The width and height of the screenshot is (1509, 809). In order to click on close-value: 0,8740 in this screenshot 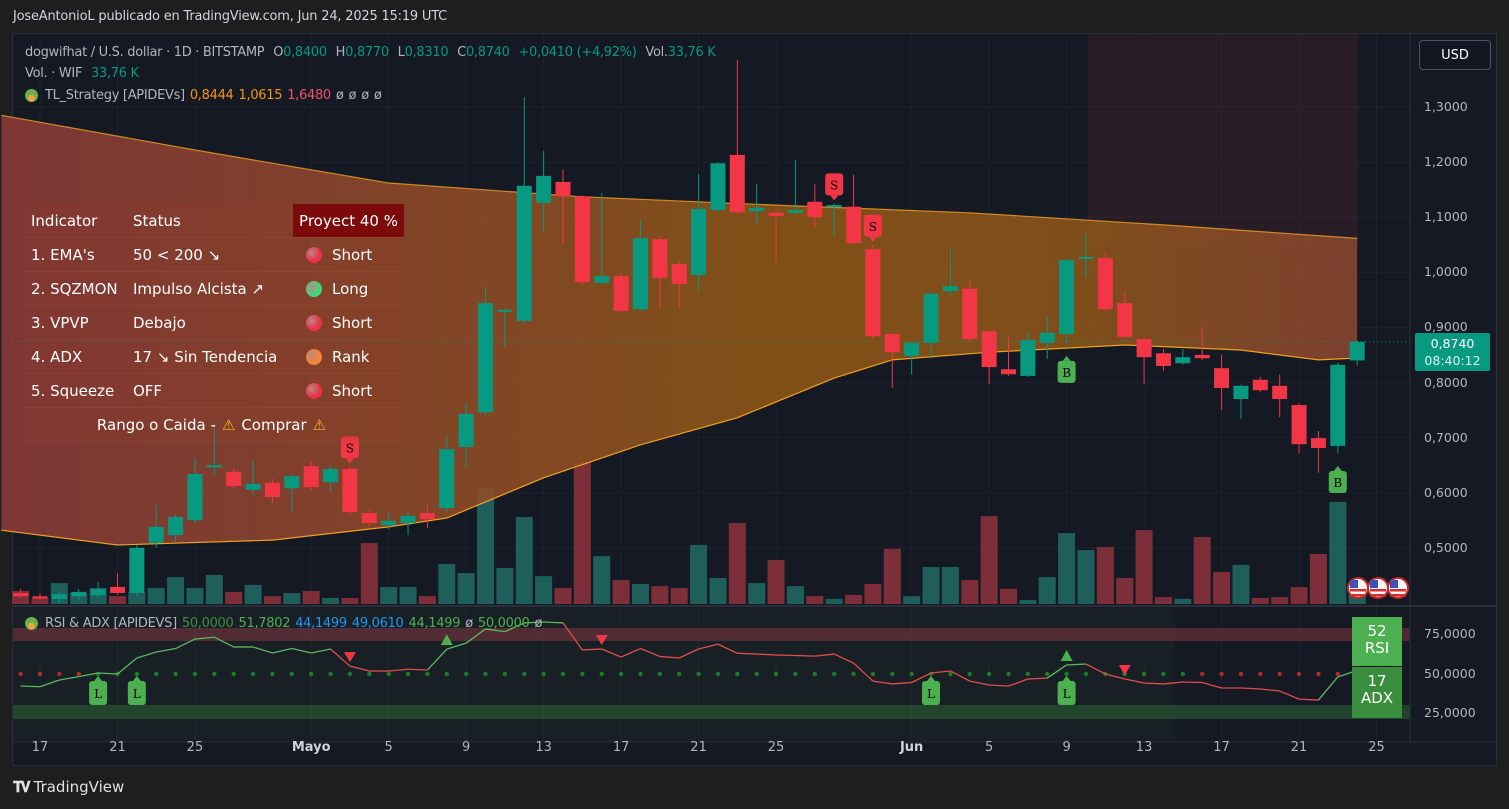, I will do `click(487, 52)`.